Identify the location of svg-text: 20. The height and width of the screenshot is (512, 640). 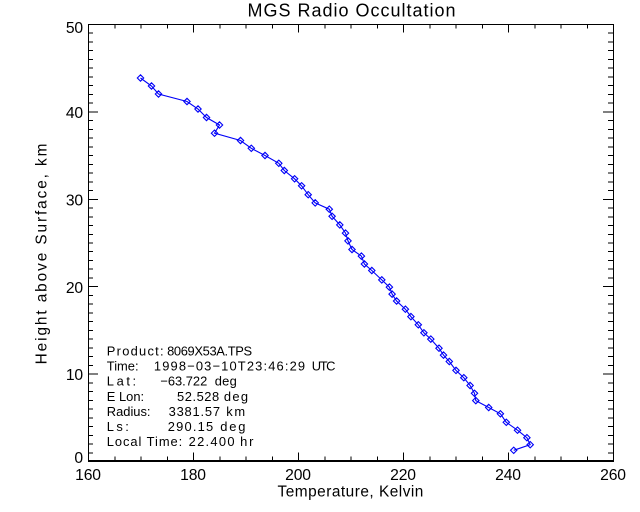
(75, 288).